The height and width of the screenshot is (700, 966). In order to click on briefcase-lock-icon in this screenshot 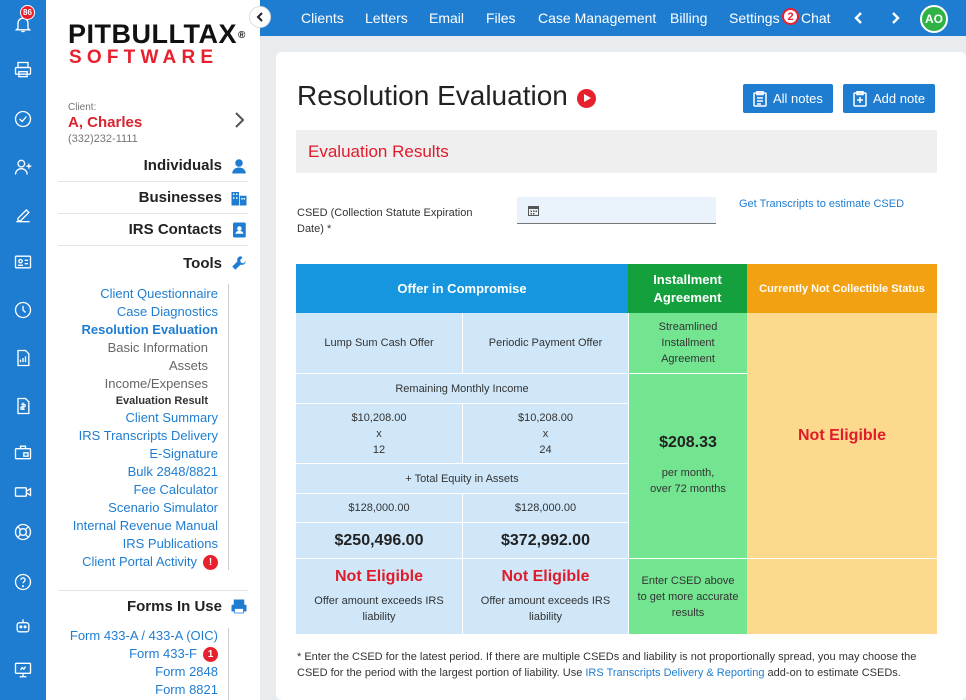, I will do `click(23, 452)`.